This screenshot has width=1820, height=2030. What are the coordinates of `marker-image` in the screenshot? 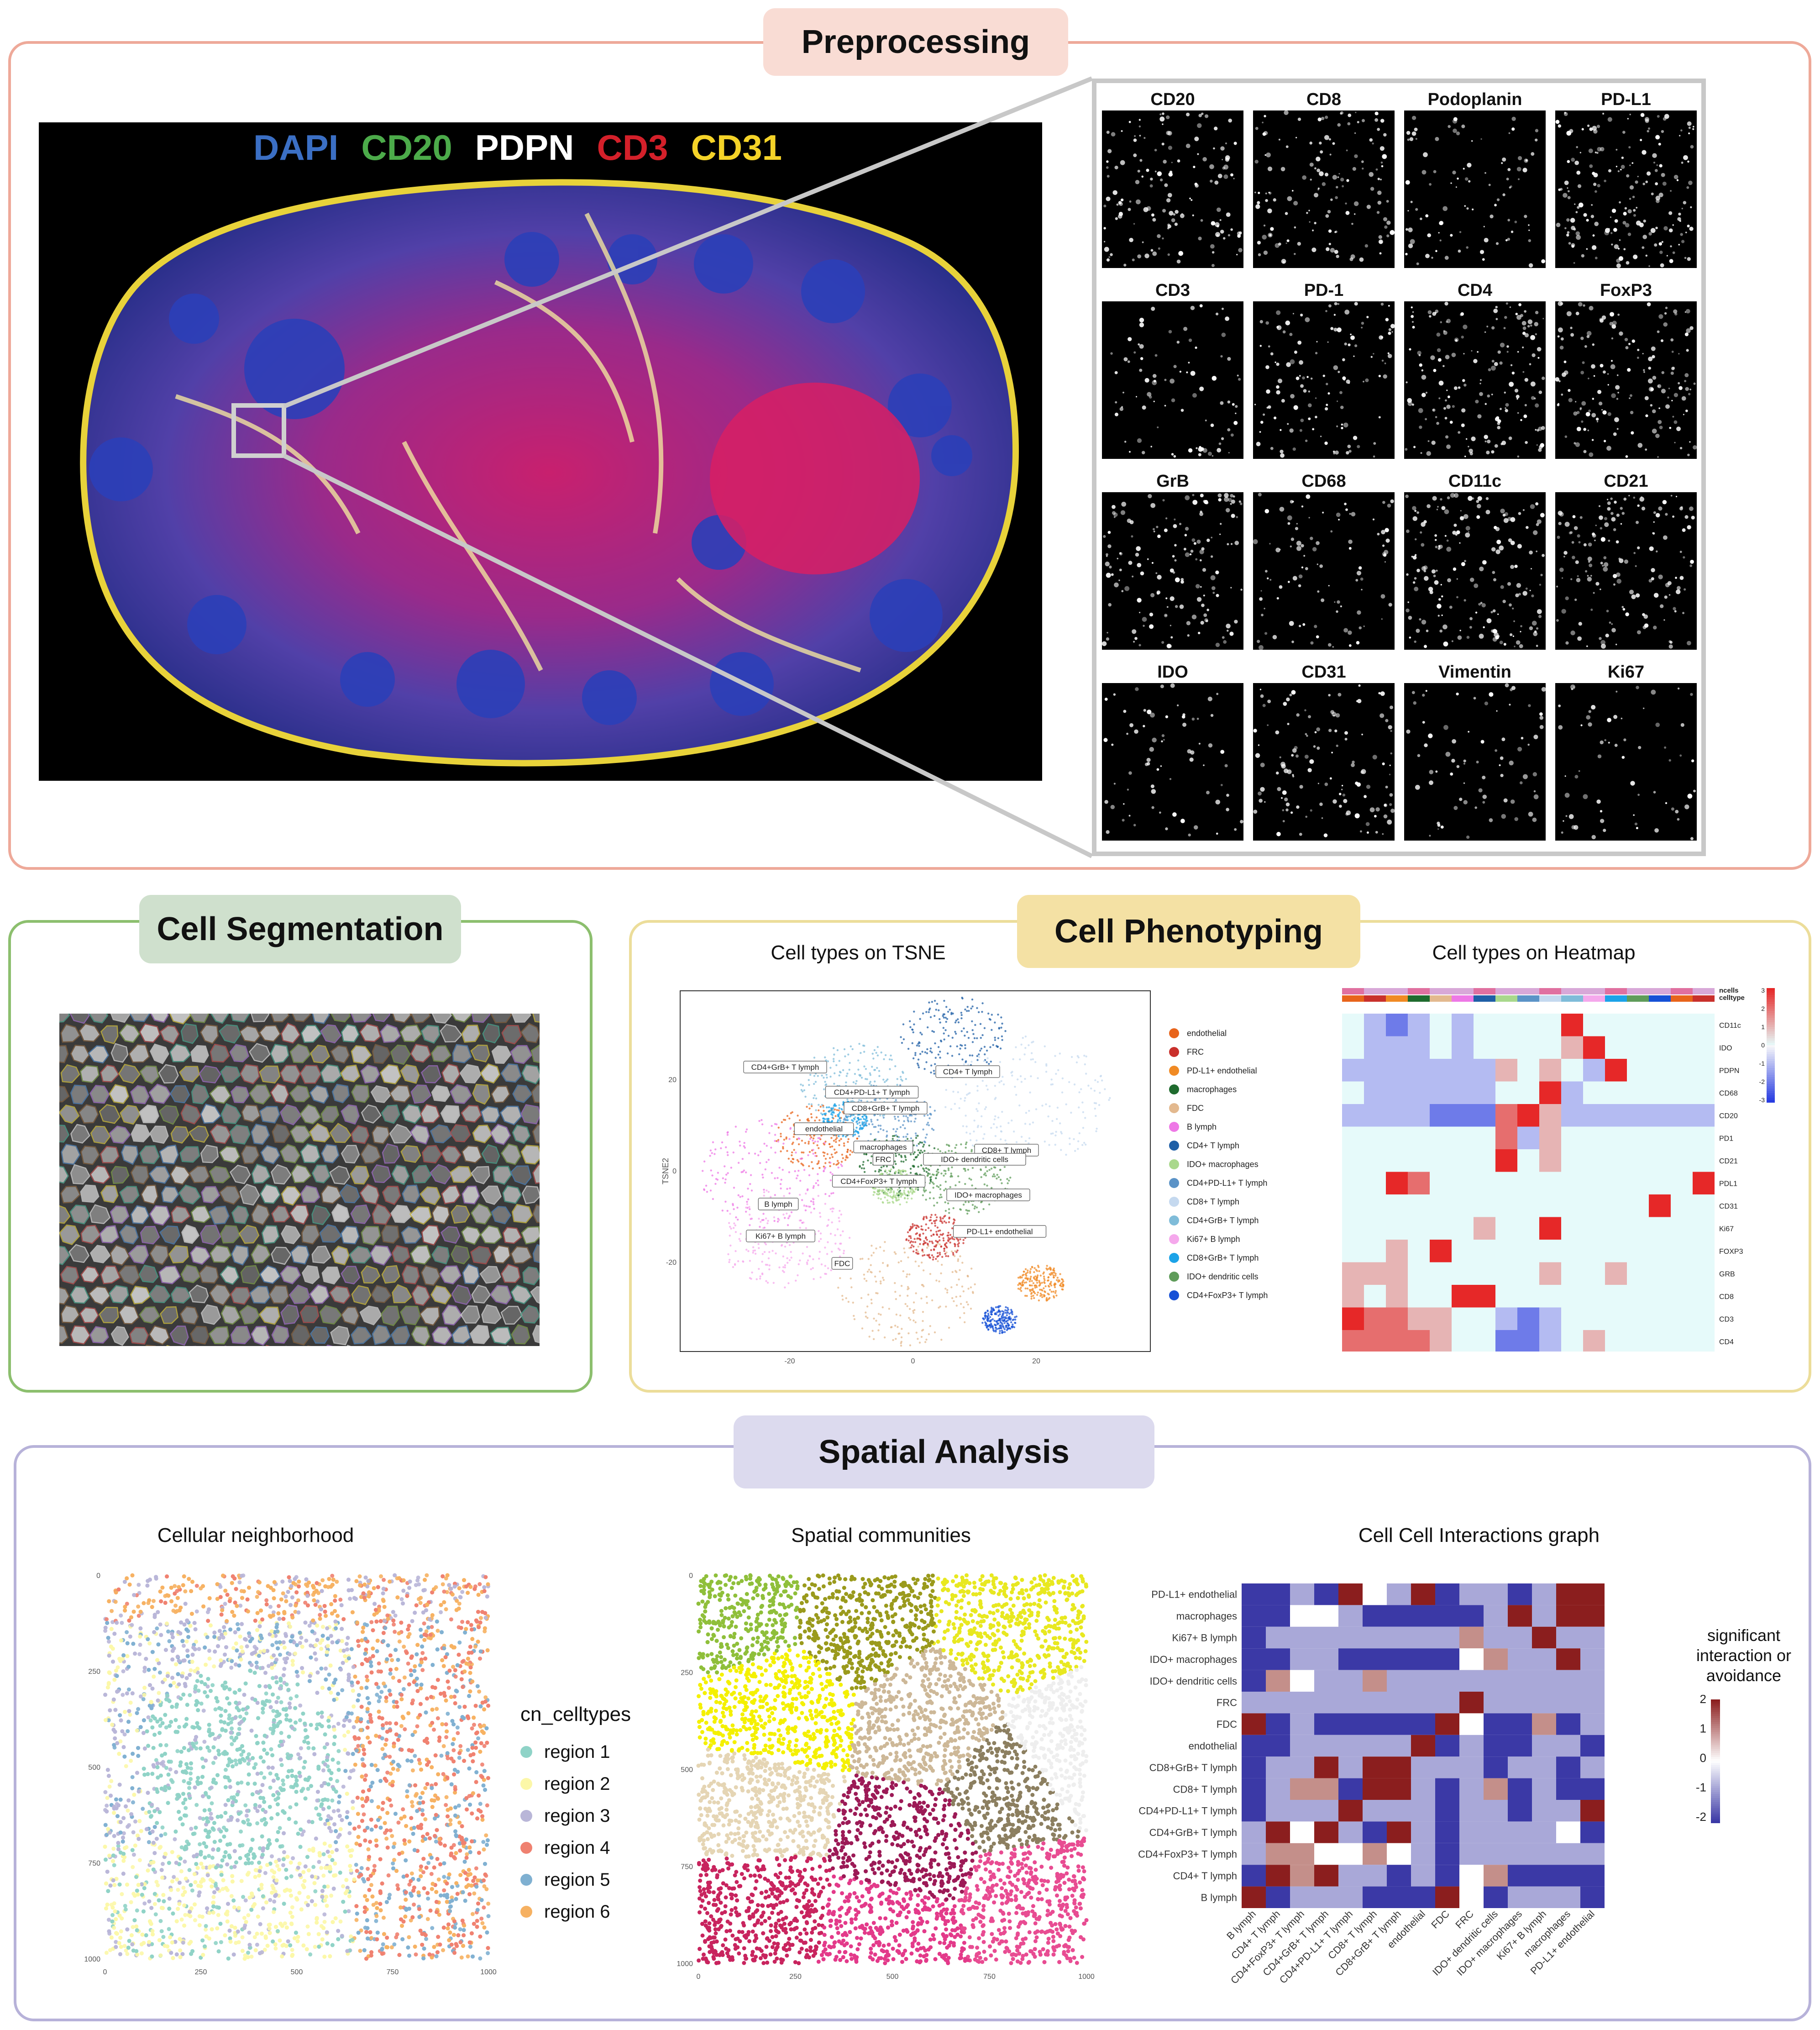 It's located at (1475, 189).